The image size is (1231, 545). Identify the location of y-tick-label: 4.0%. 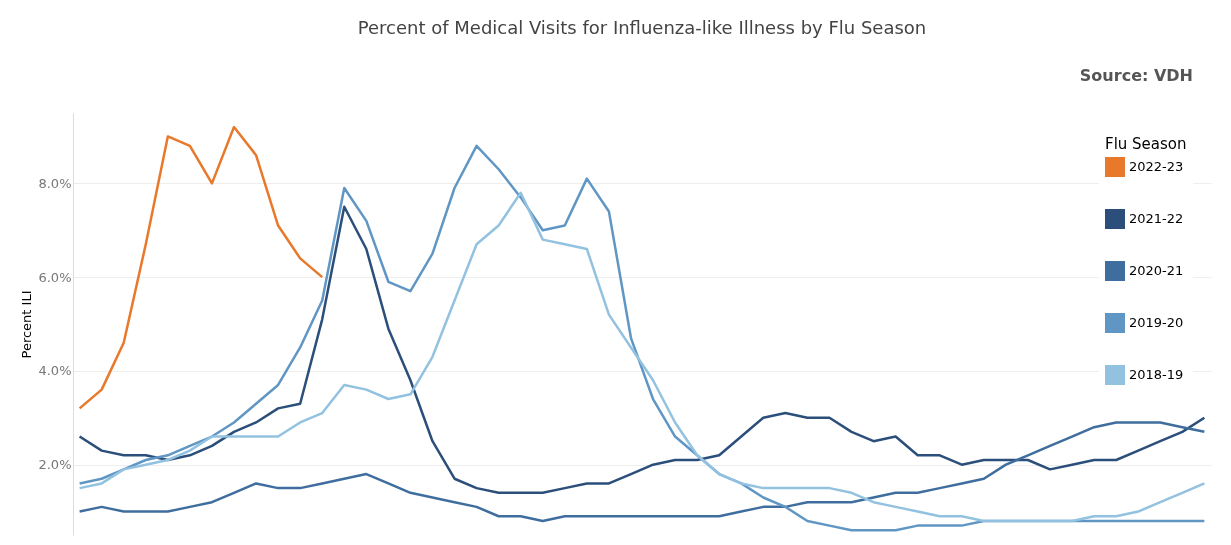
(55, 371).